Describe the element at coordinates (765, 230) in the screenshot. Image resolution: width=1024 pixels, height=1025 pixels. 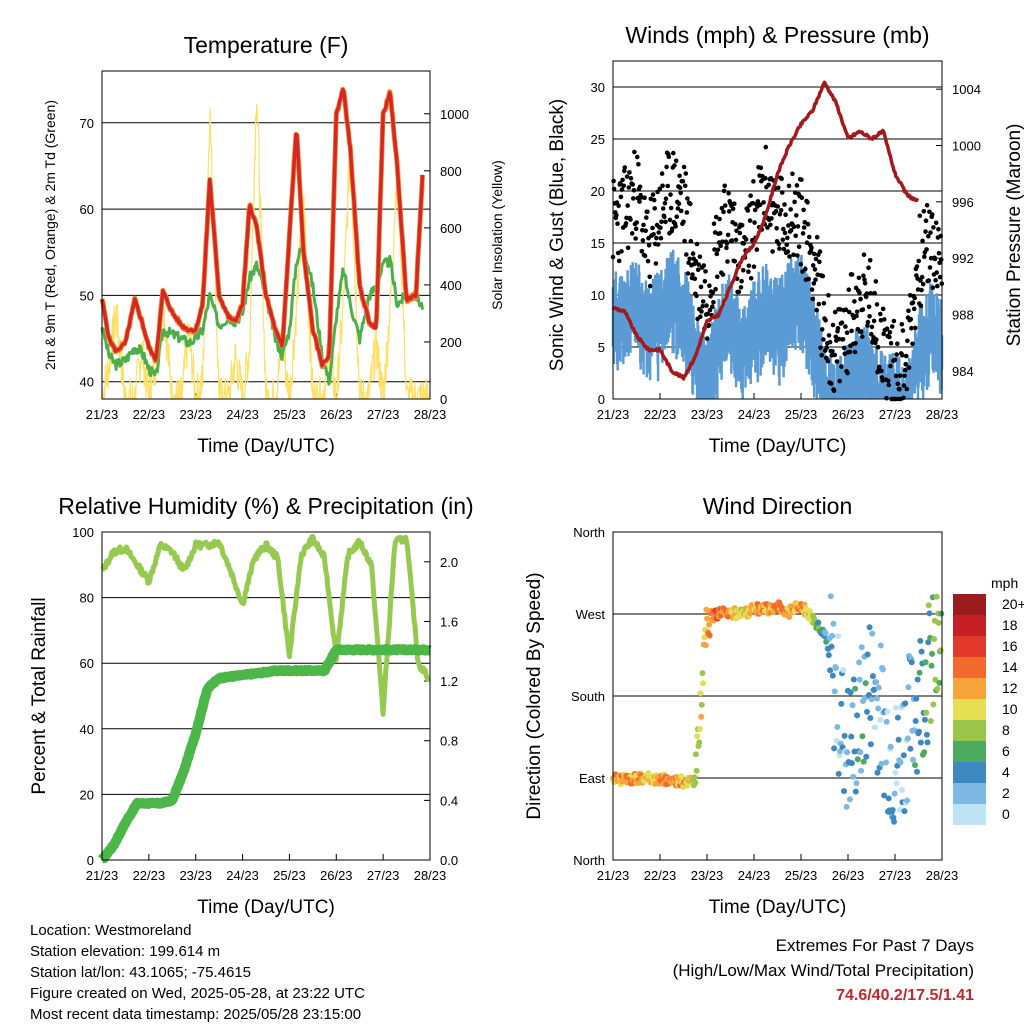
I see `pressure-line` at that location.